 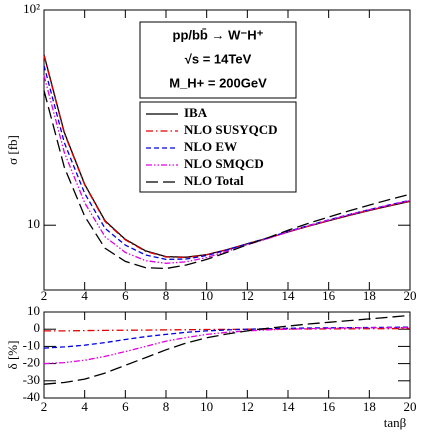 I want to click on legend-label: NLO Total, so click(x=214, y=180).